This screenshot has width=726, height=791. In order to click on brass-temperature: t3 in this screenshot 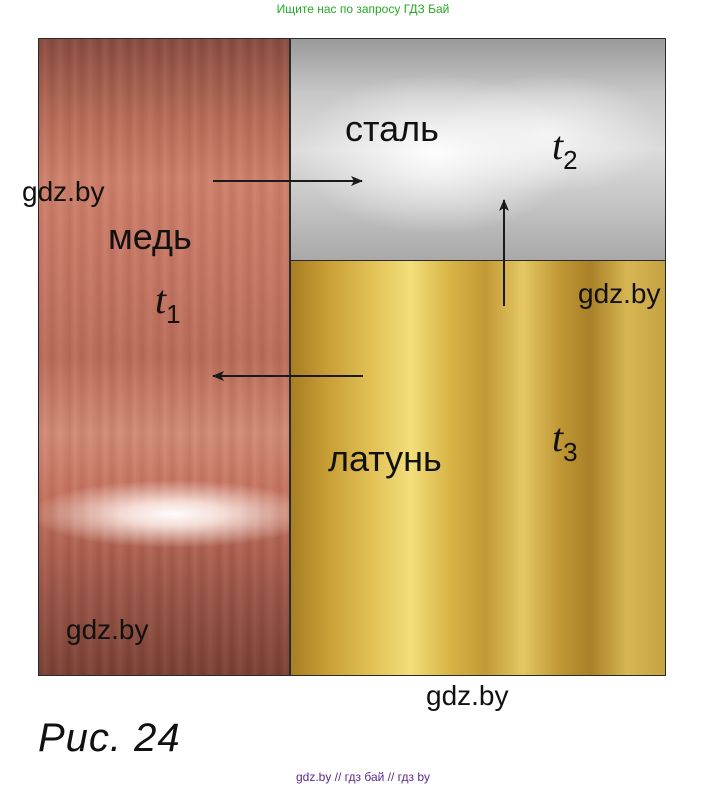, I will do `click(565, 441)`.